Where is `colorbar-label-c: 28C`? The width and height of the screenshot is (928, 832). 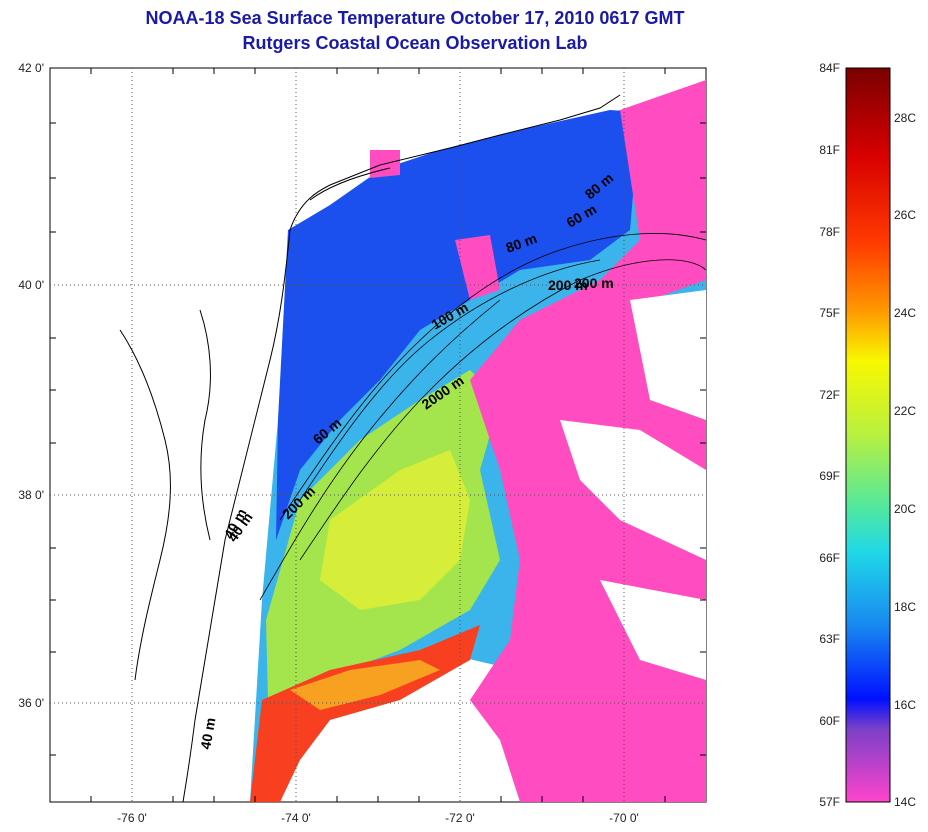 colorbar-label-c: 28C is located at coordinates (905, 118).